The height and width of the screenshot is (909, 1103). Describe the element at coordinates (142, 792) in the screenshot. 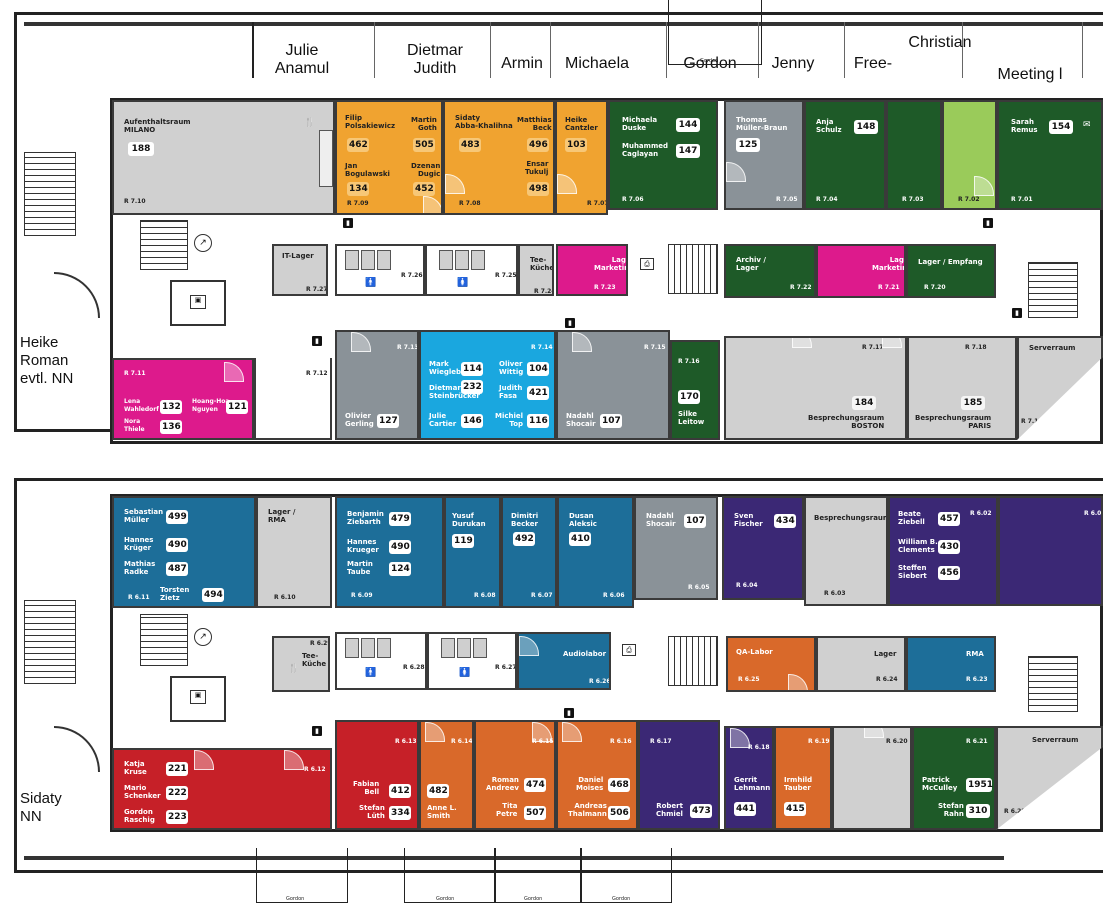

I see `r612-name-2: Mario Schenker` at that location.